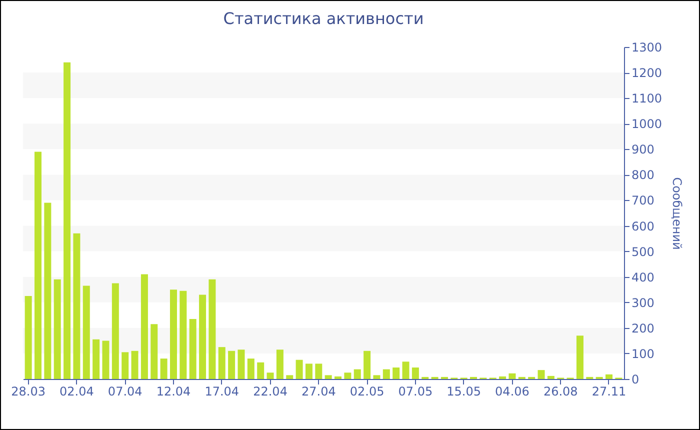 The height and width of the screenshot is (430, 700). I want to click on y-tick-label: 200, so click(643, 328).